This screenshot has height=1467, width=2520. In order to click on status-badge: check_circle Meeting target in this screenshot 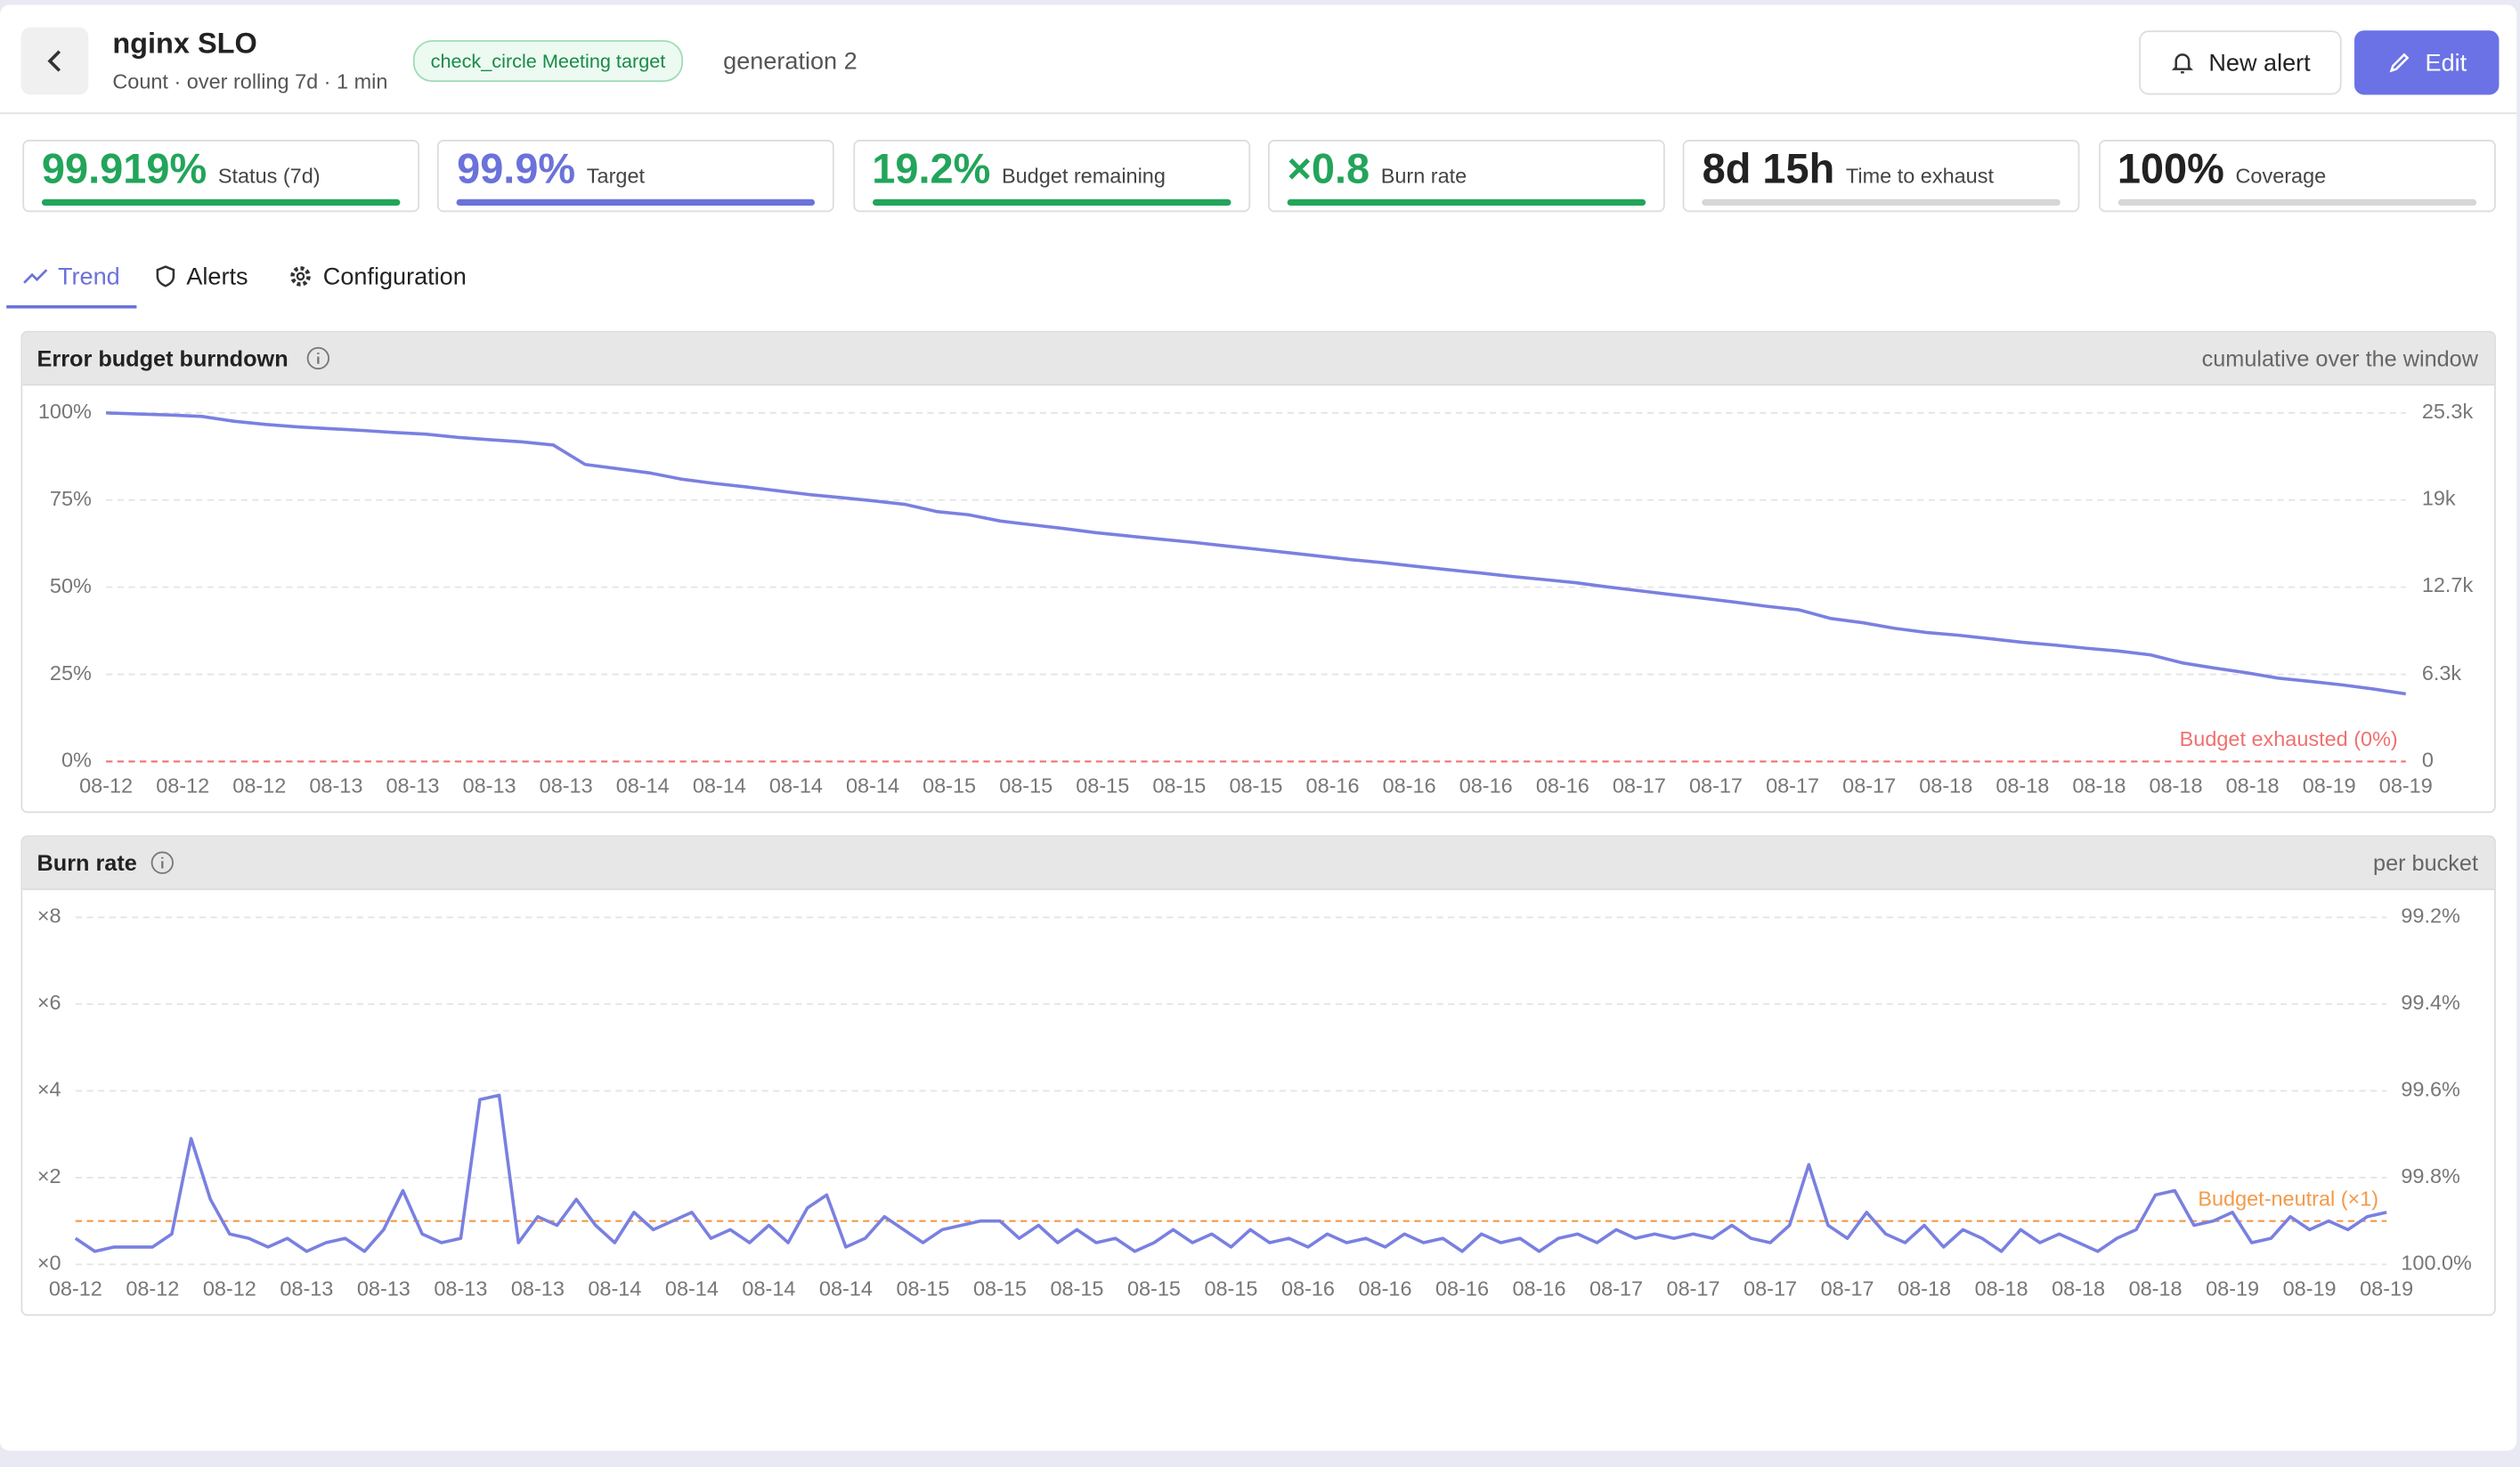, I will do `click(548, 61)`.